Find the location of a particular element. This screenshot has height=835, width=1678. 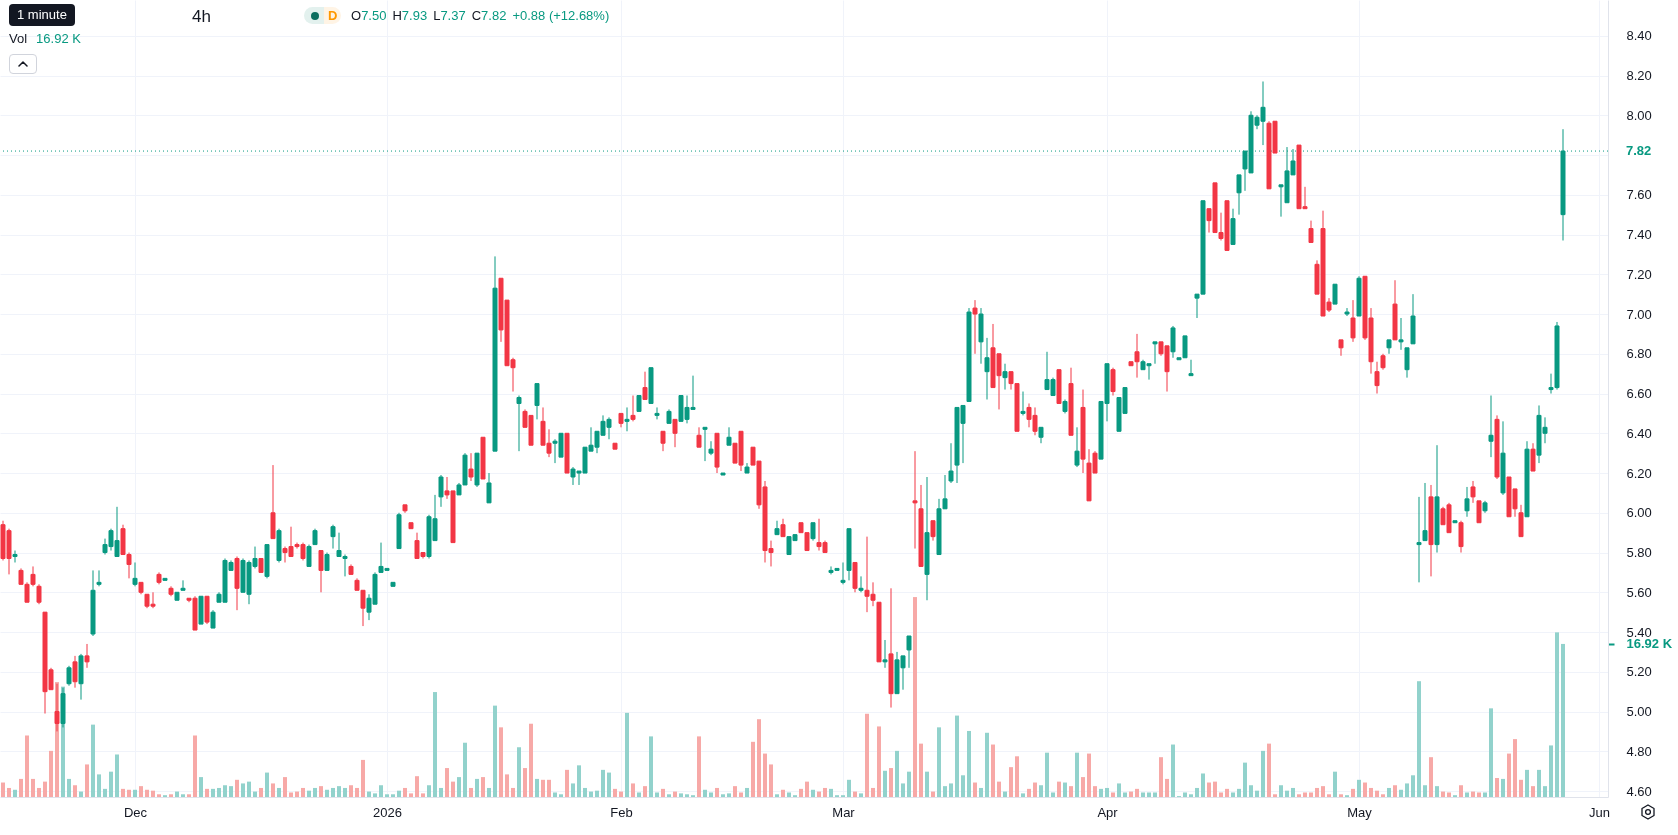

x-tick-label: Dec is located at coordinates (135, 812).